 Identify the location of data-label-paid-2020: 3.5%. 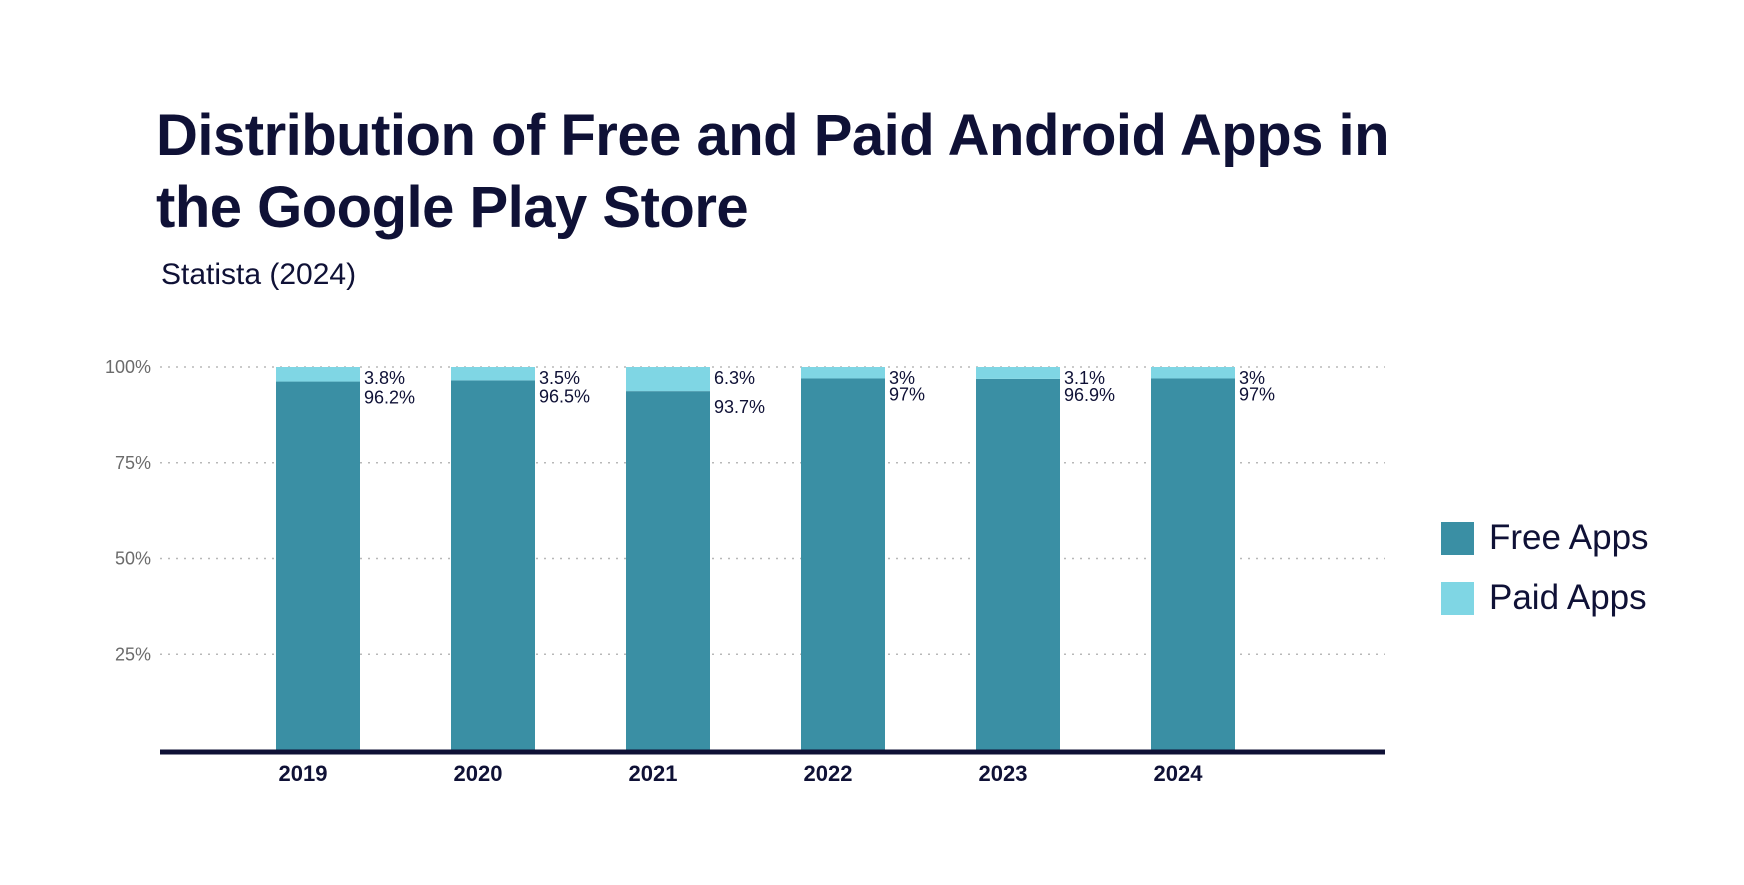
(559, 378).